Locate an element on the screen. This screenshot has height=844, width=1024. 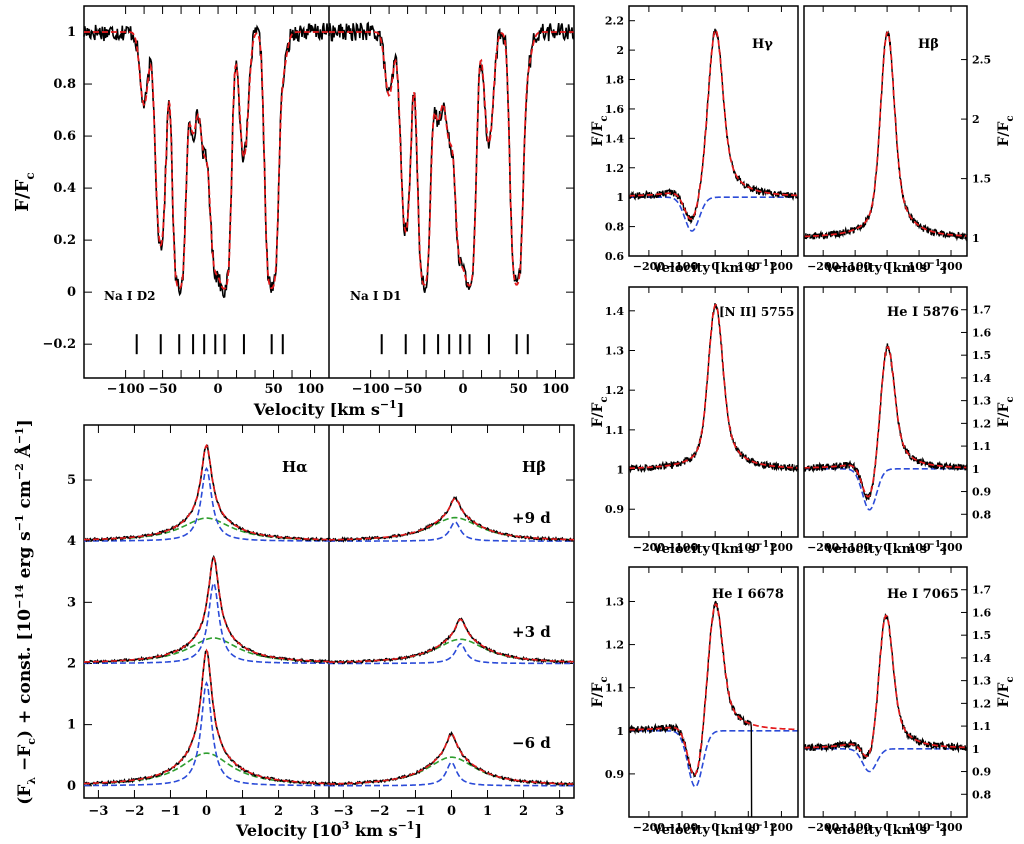
nii-x-label: Velocity [km s−1] is located at coordinates (713, 548).